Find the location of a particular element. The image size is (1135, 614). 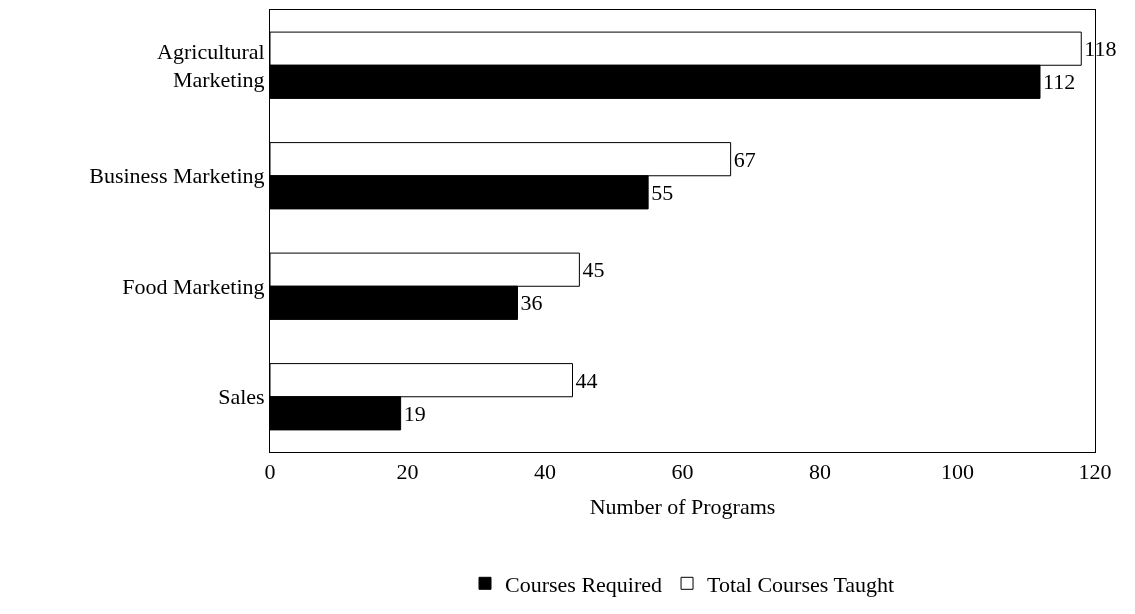

data-label: 19 is located at coordinates (414, 413).